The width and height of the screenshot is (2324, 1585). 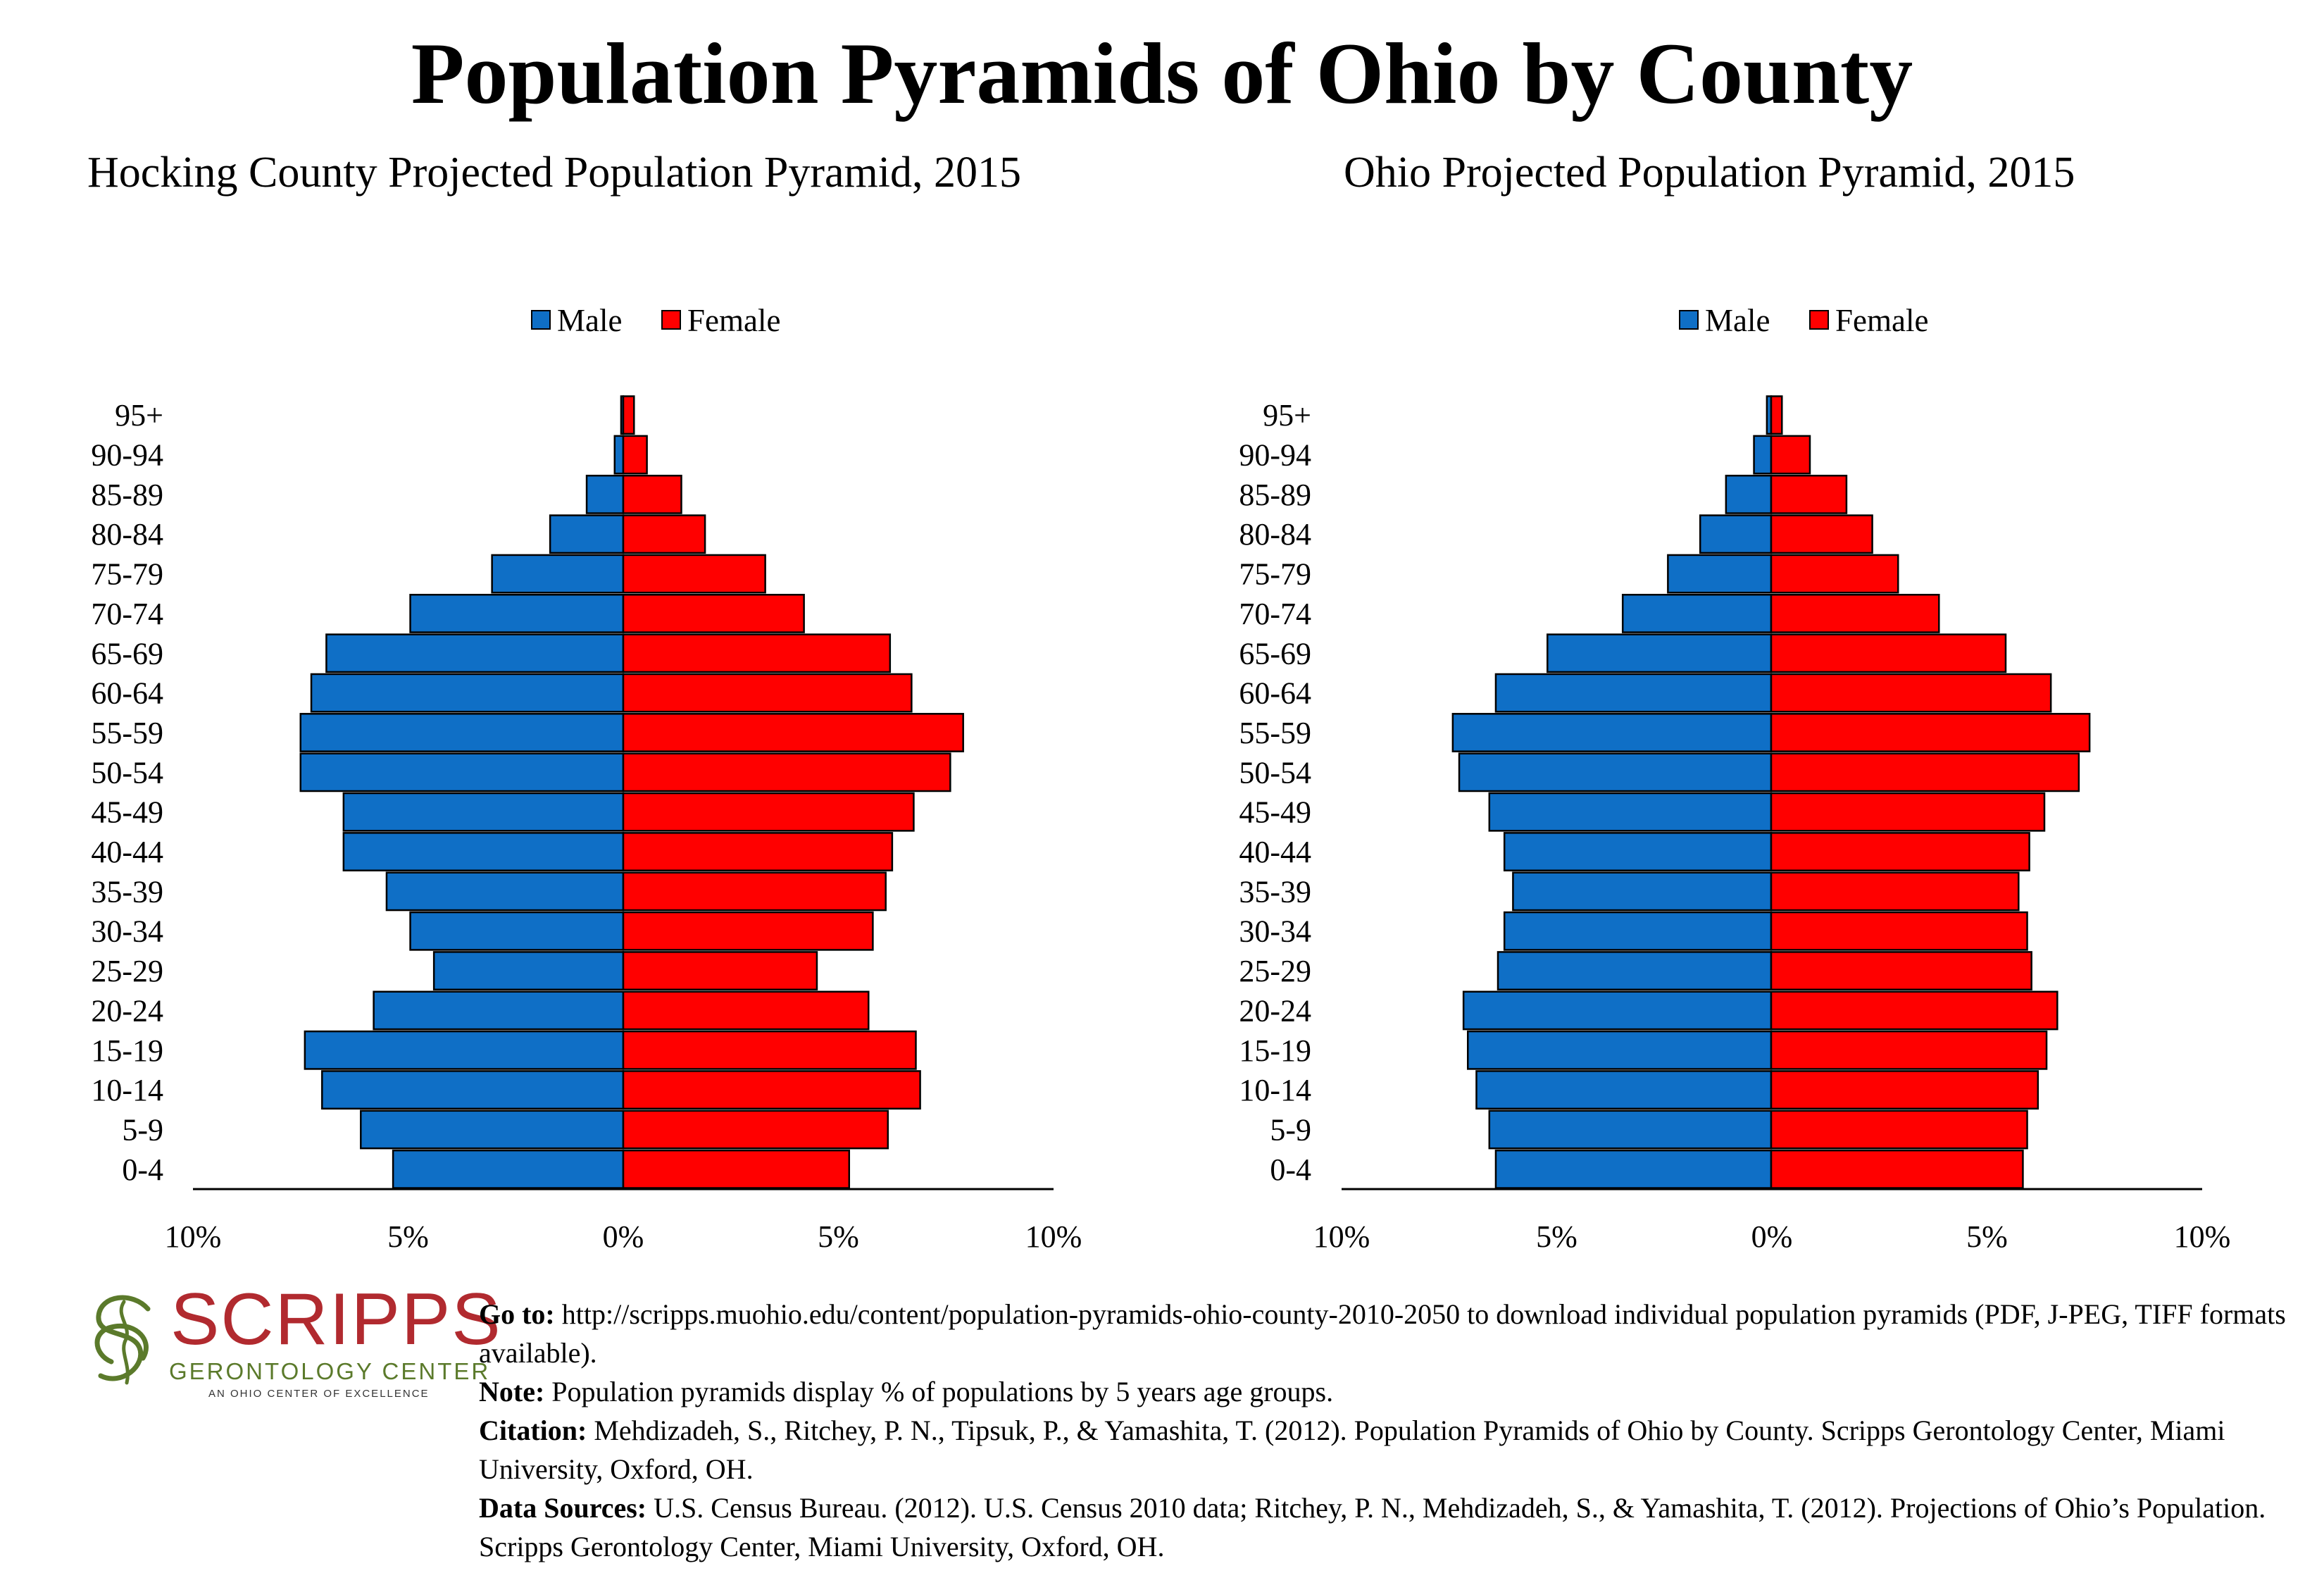 What do you see at coordinates (139, 415) in the screenshot?
I see `hocking-category-label: 95+` at bounding box center [139, 415].